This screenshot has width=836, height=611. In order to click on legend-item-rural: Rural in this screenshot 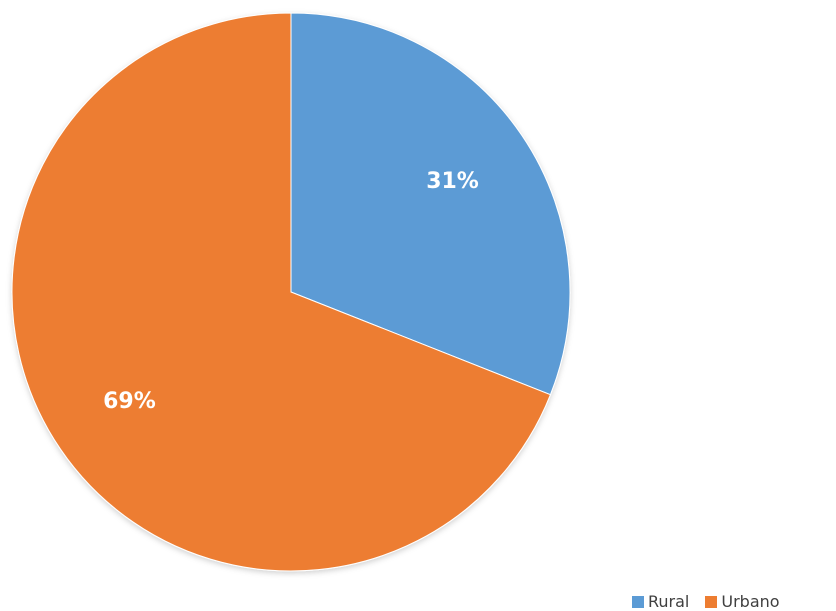, I will do `click(660, 601)`.